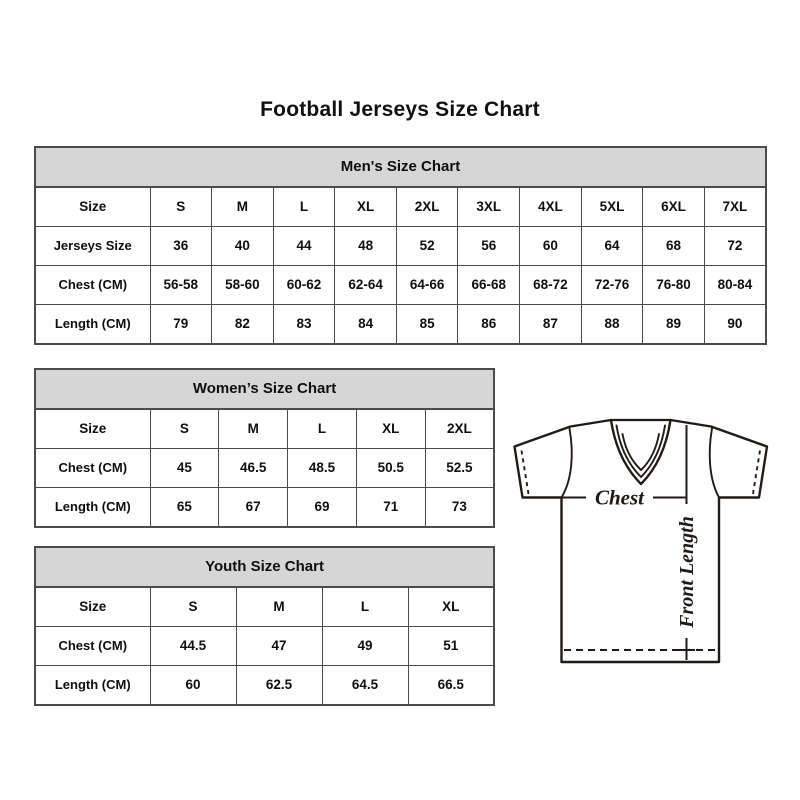  What do you see at coordinates (451, 685) in the screenshot?
I see `cell: 66.5` at bounding box center [451, 685].